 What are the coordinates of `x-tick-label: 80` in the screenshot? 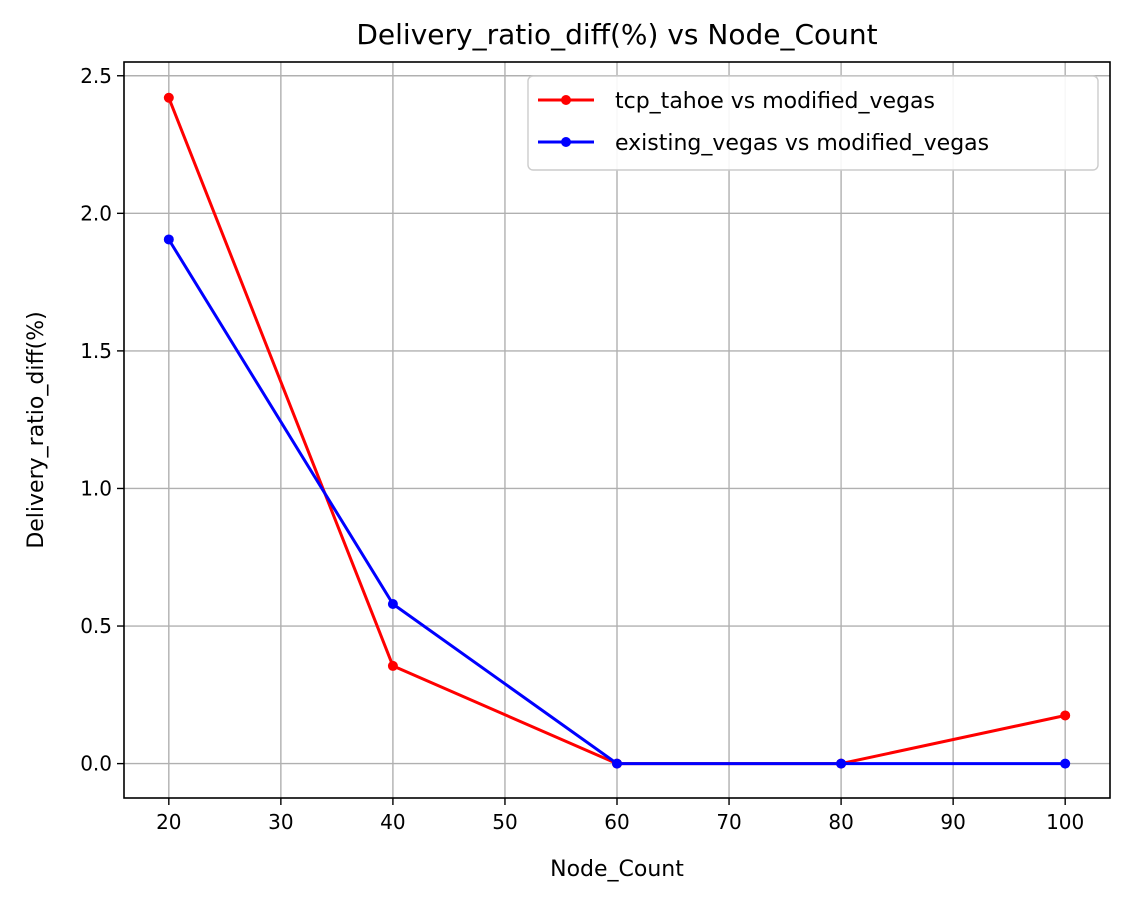 It's located at (840, 822).